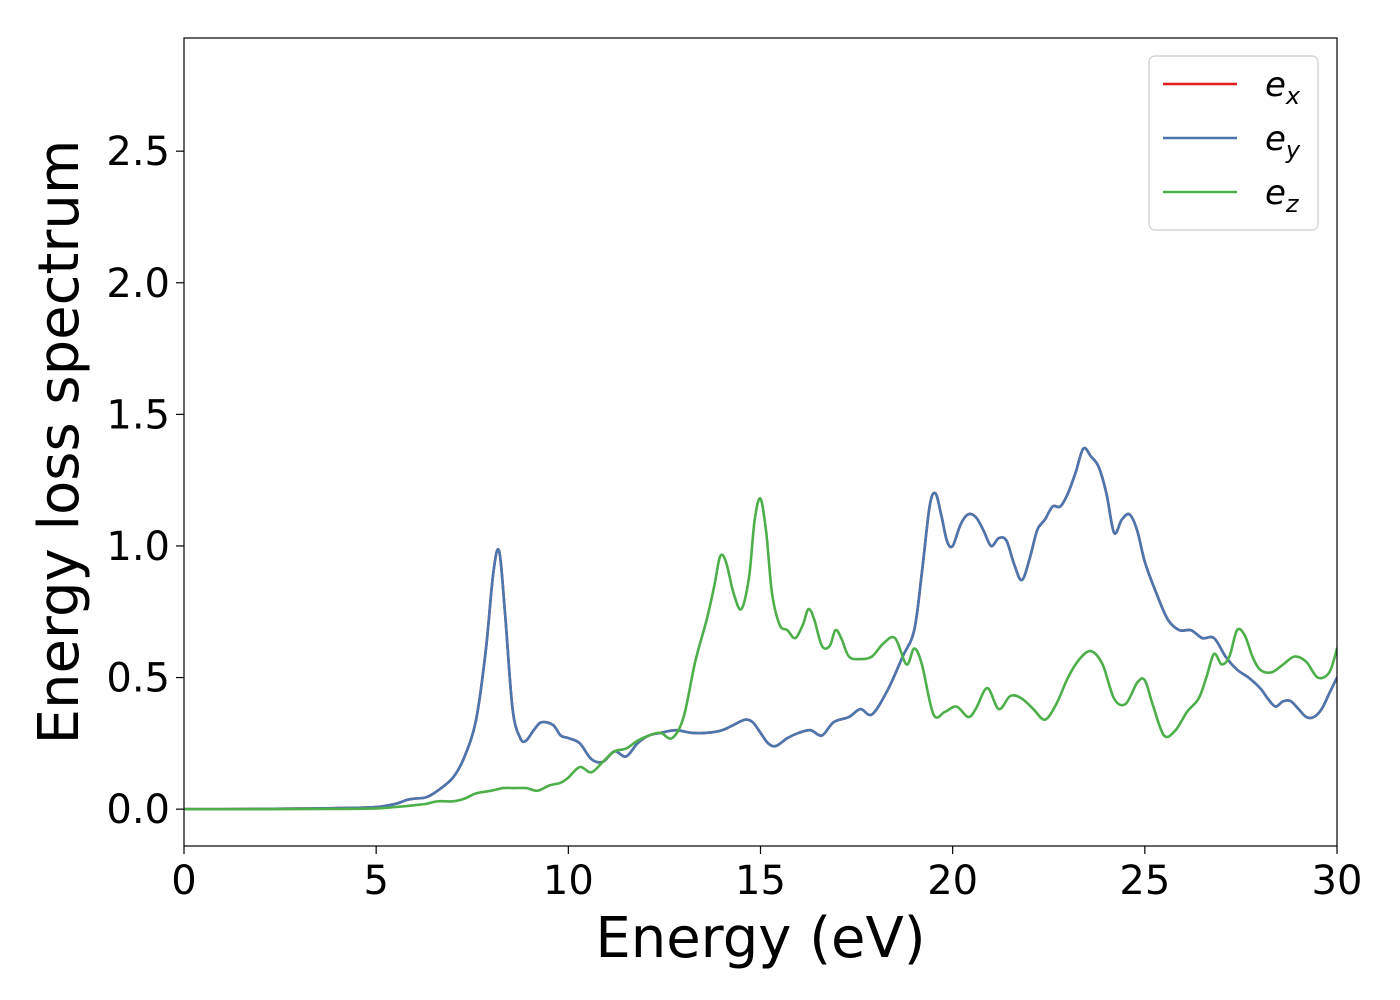  Describe the element at coordinates (1233, 143) in the screenshot. I see `legend-frame` at that location.